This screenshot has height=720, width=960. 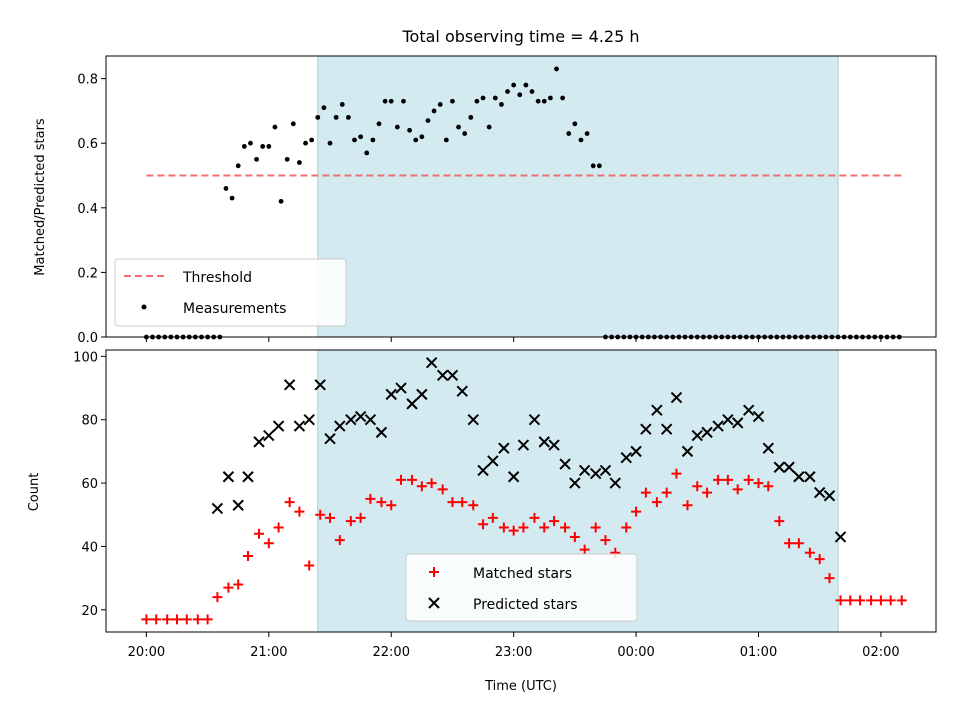 What do you see at coordinates (520, 36) in the screenshot?
I see `chart-title: Total observing time = 4.25 h` at bounding box center [520, 36].